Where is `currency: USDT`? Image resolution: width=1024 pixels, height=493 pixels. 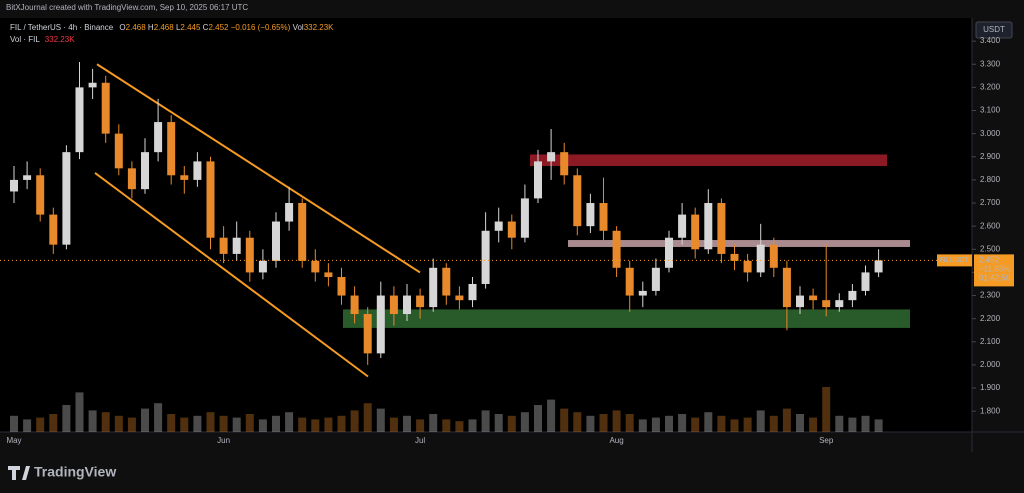
currency: USDT is located at coordinates (994, 29).